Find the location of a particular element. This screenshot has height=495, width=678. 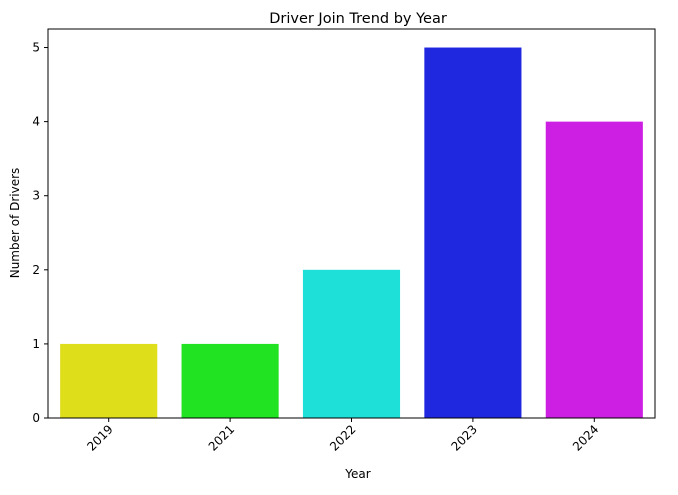

bar-2024 is located at coordinates (594, 269).